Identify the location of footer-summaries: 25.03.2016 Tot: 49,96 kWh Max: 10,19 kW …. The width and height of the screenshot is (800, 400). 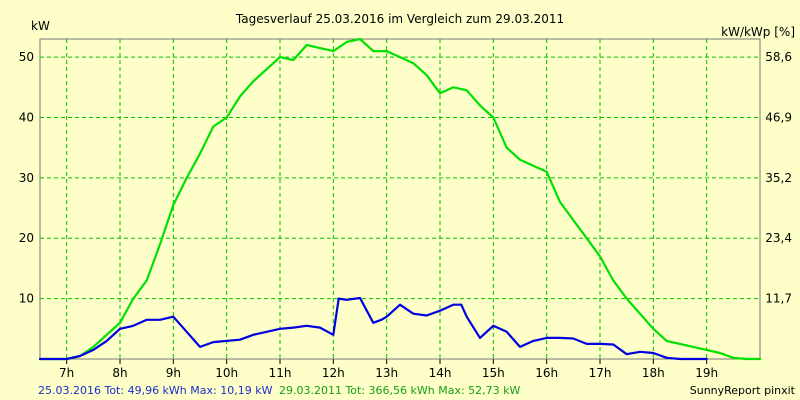
(279, 390).